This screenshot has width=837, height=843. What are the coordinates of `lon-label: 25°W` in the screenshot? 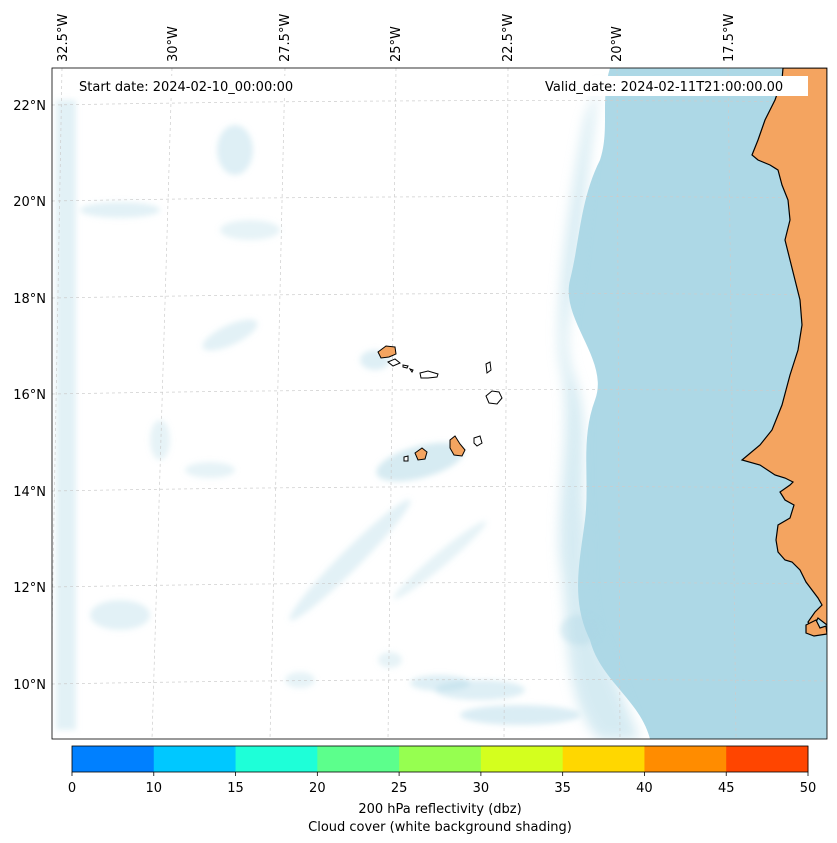 It's located at (396, 44).